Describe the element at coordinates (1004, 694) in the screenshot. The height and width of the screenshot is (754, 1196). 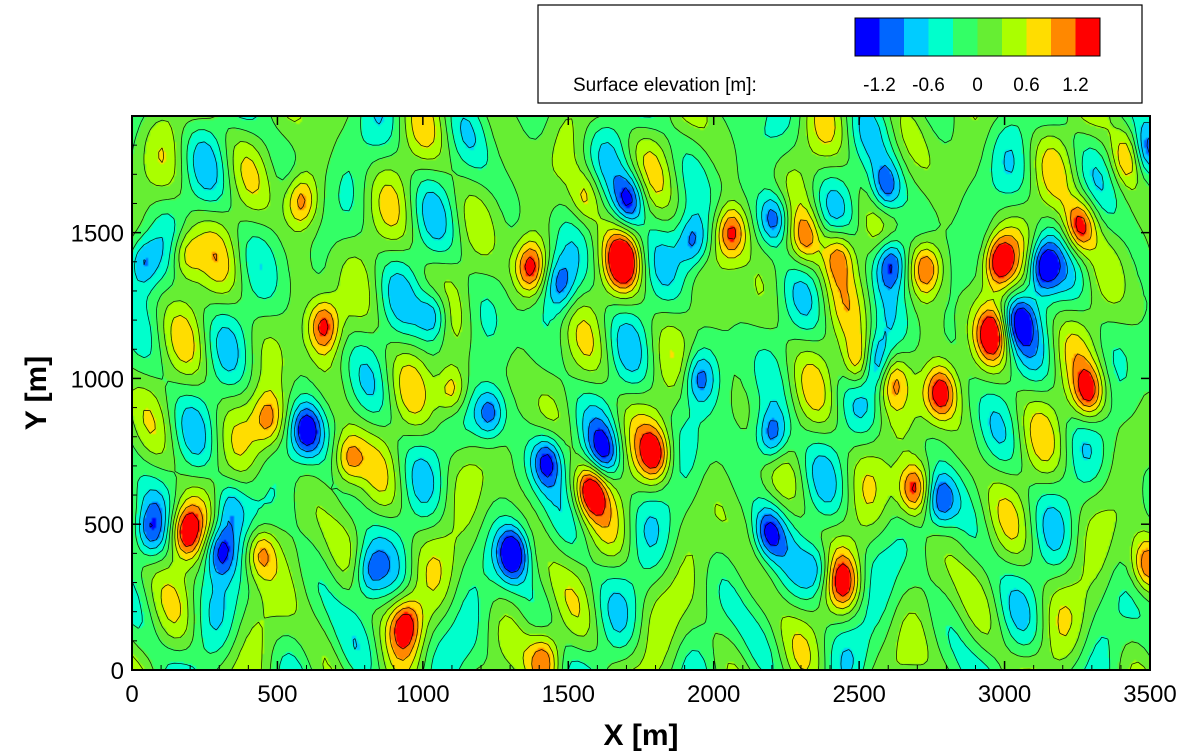
I see `x-tick-label: 3000` at that location.